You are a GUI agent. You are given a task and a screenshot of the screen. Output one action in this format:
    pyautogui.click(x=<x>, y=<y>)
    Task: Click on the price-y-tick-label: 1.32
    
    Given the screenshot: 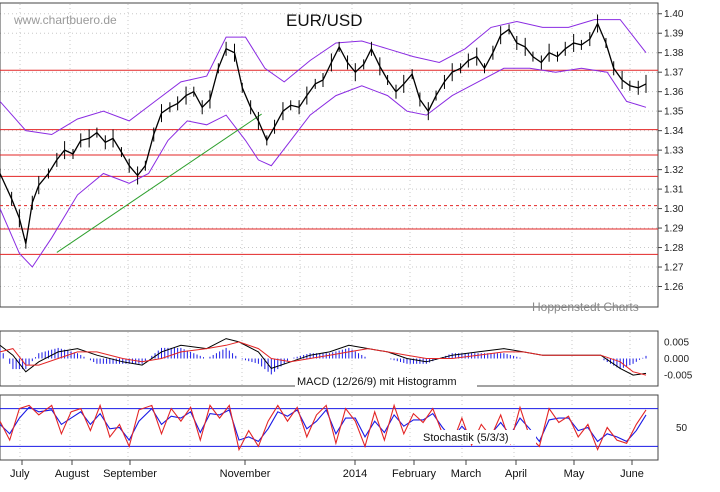 What is the action you would take?
    pyautogui.click(x=674, y=170)
    